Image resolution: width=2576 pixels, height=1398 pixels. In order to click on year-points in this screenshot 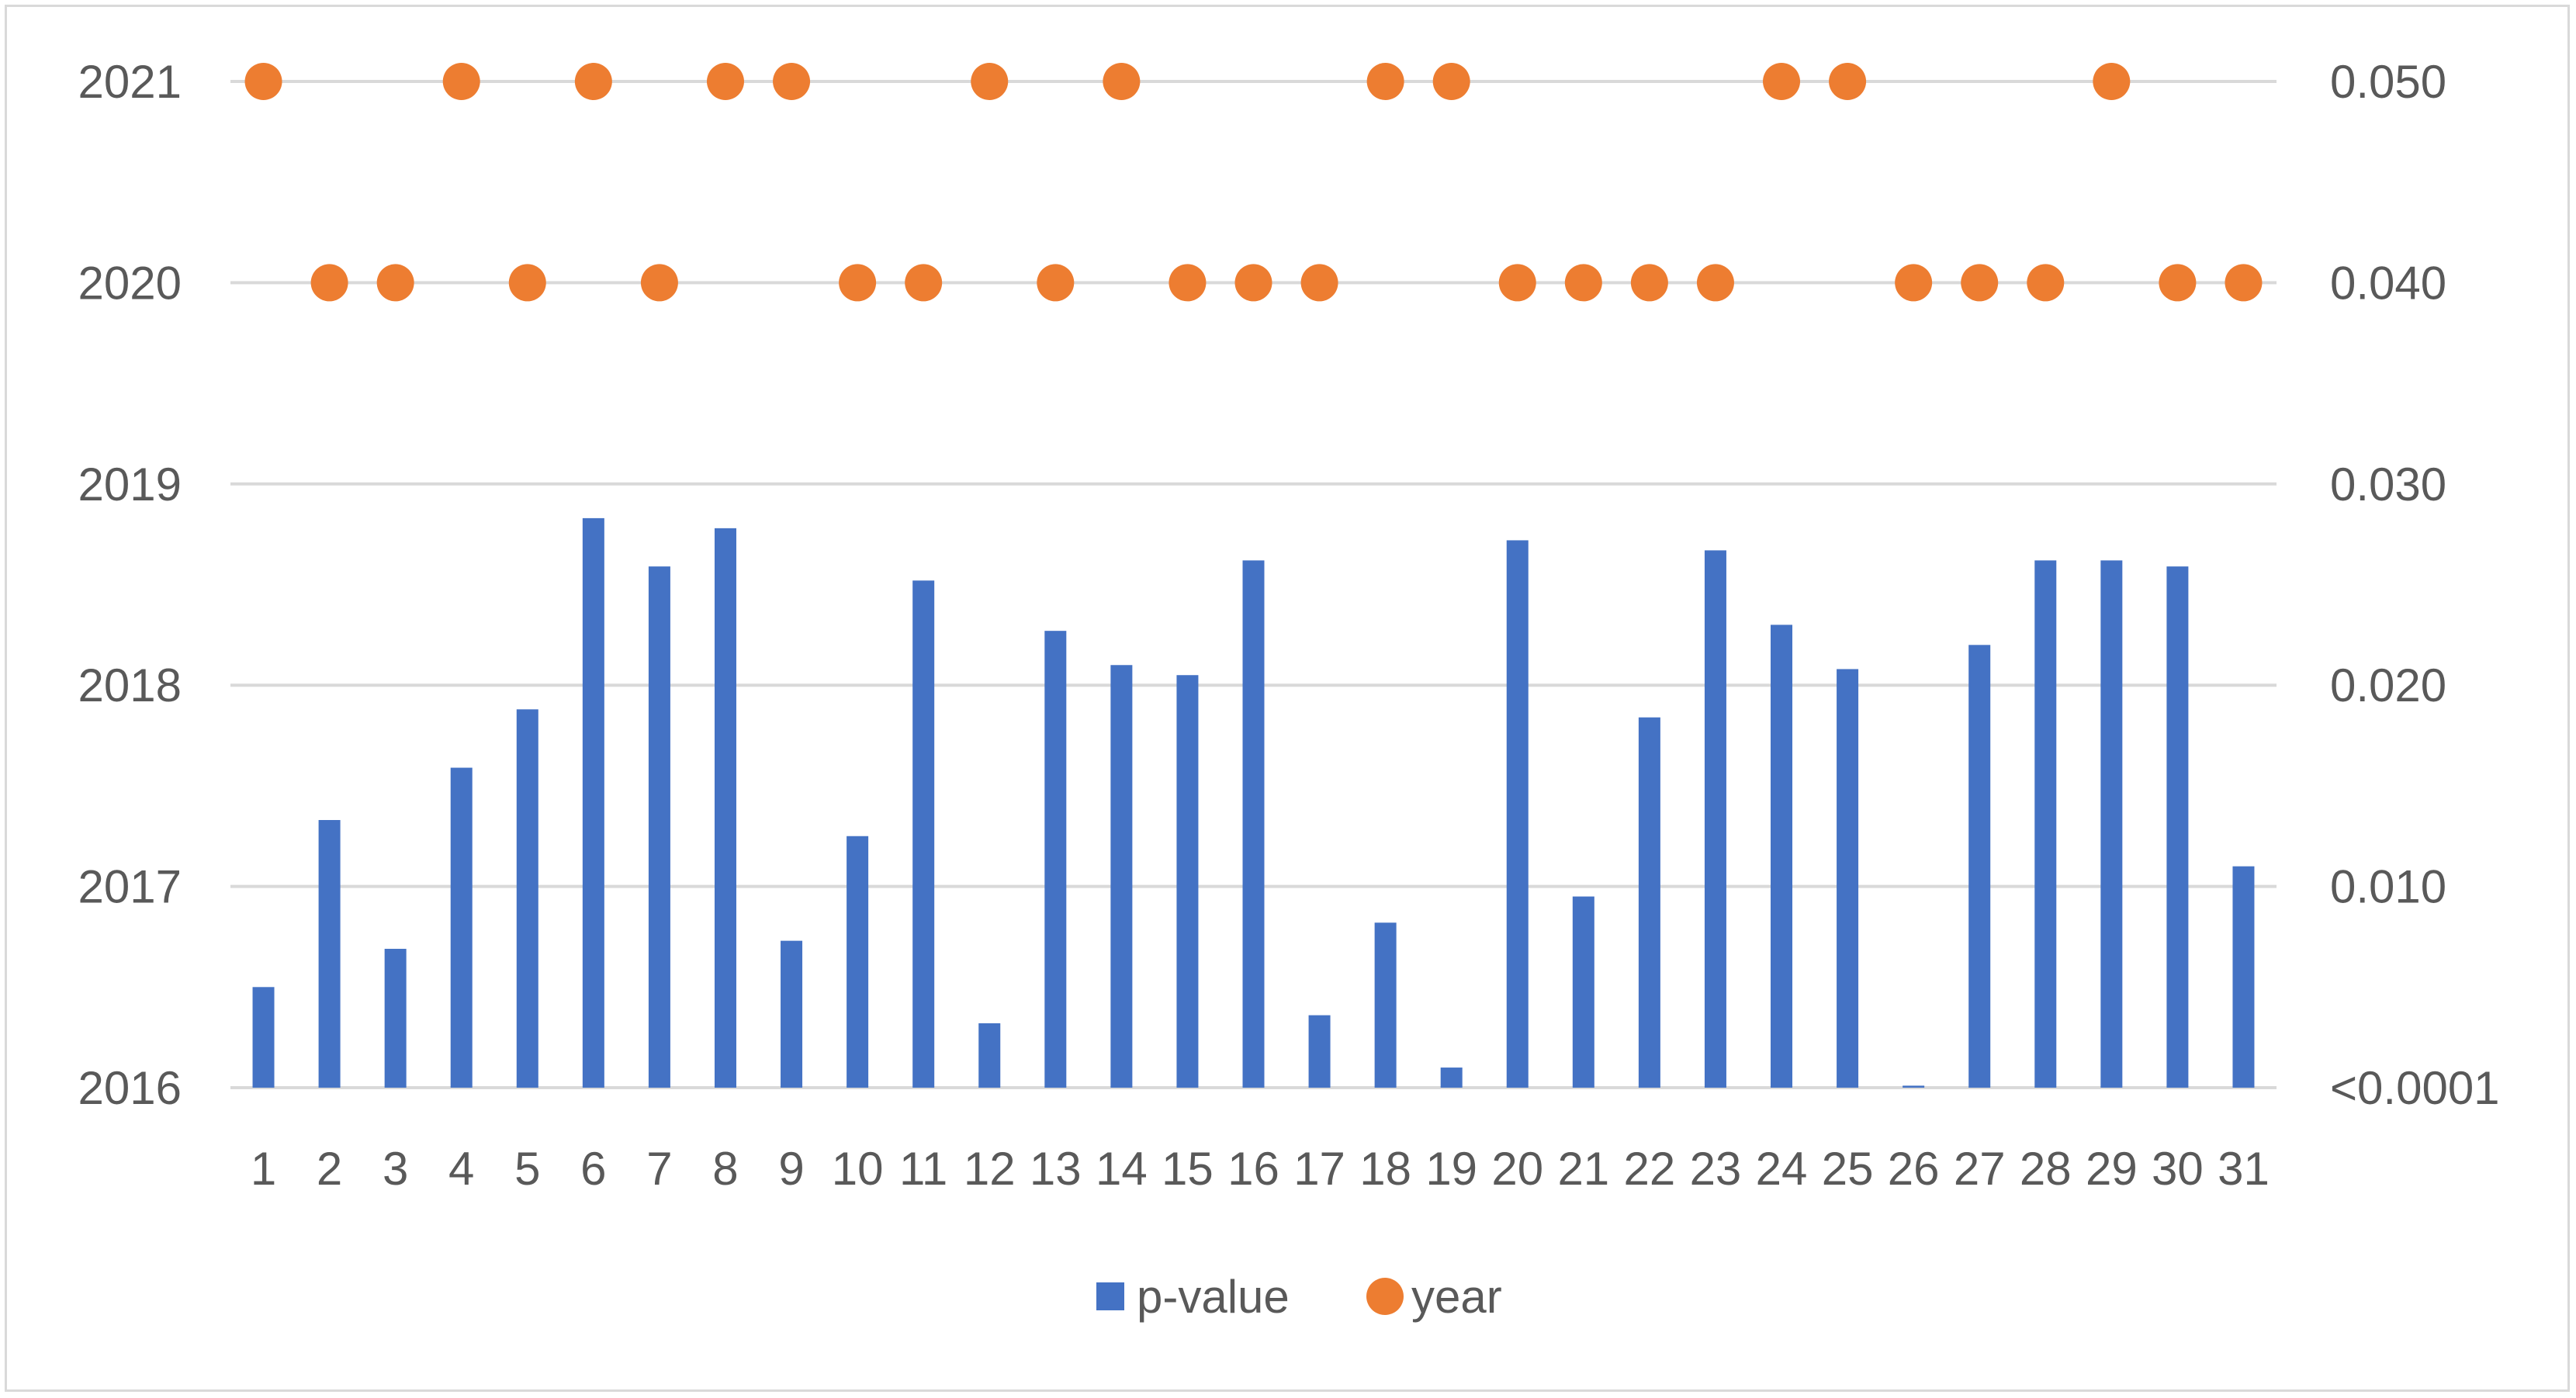, I will do `click(1253, 182)`.